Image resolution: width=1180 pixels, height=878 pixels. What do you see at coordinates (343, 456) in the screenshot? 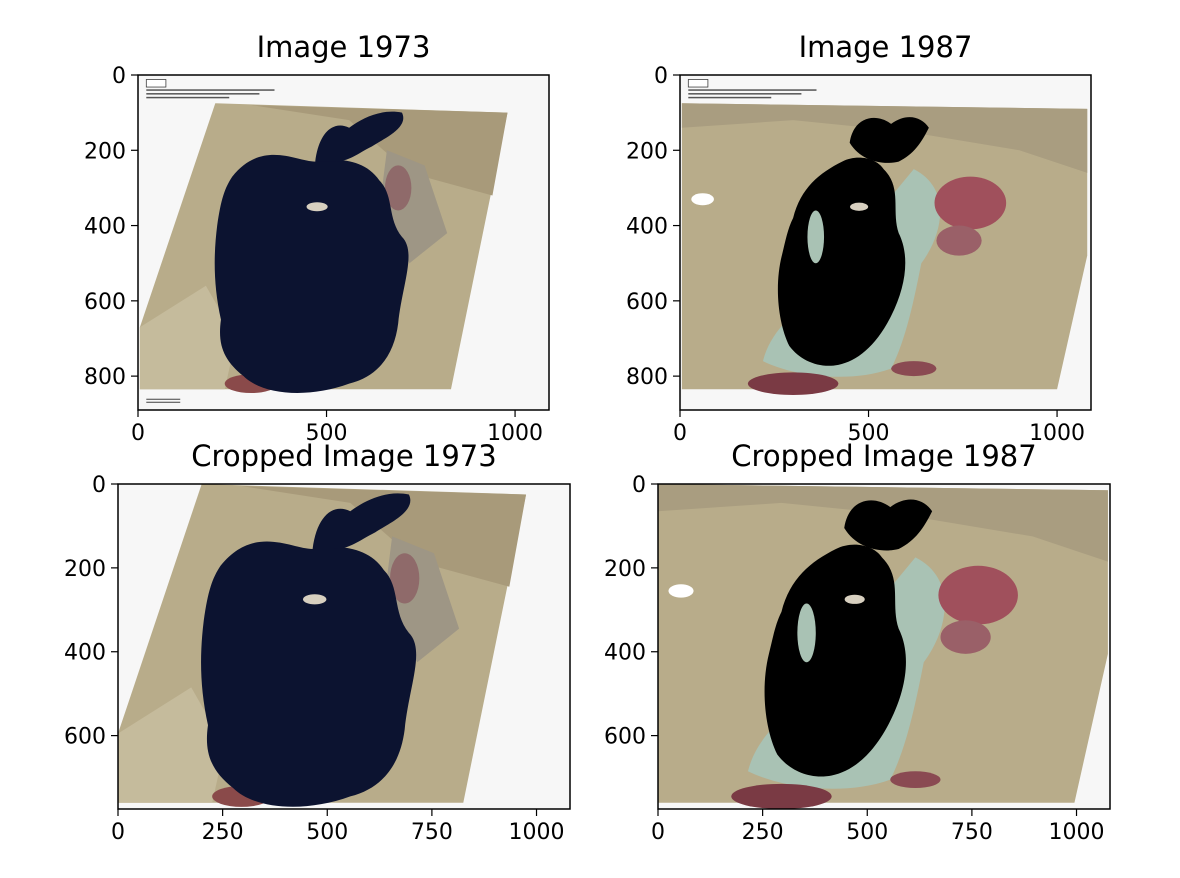
I see `panel-title: Cropped Image 1973` at bounding box center [343, 456].